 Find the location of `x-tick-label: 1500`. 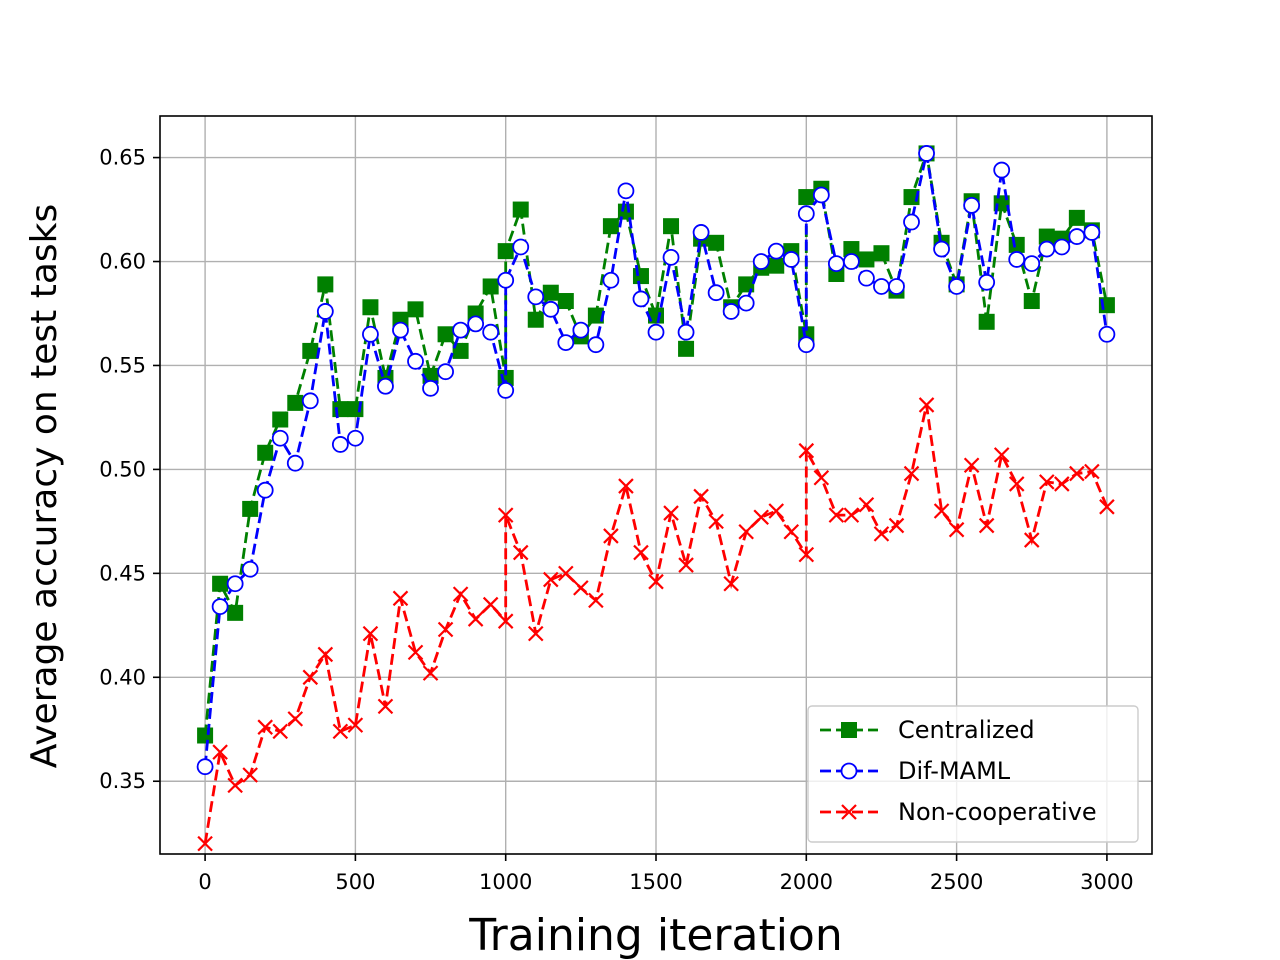

x-tick-label: 1500 is located at coordinates (655, 882).